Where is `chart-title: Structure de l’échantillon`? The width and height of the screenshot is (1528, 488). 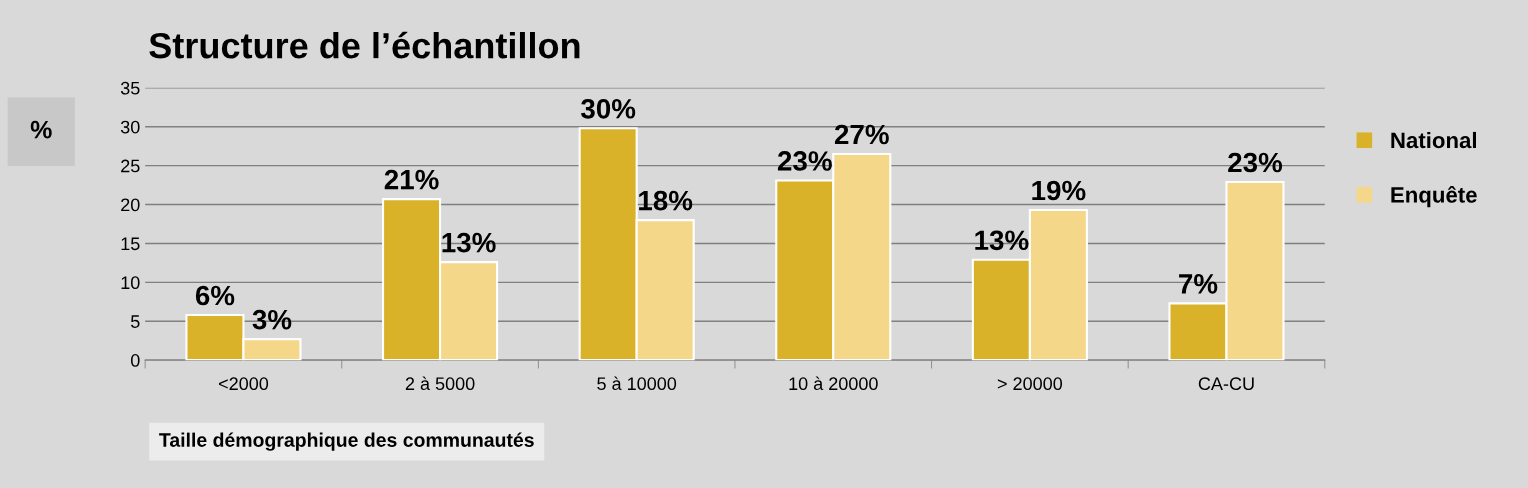 chart-title: Structure de l’échantillon is located at coordinates (364, 45).